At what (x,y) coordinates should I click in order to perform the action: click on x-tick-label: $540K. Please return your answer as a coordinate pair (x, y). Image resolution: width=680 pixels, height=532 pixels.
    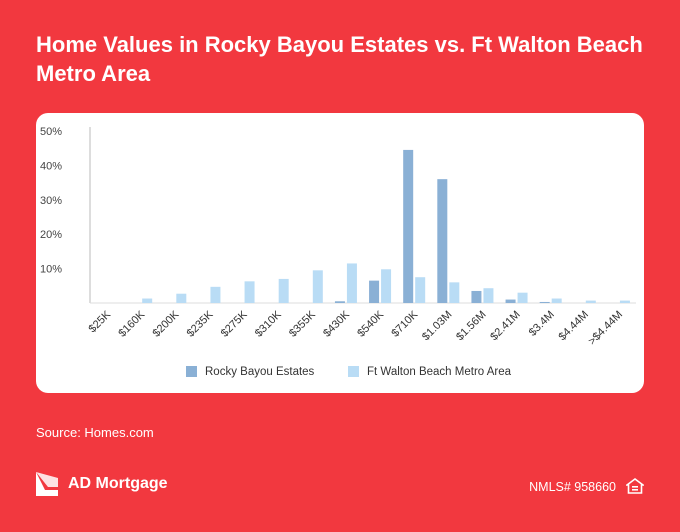
    Looking at the image, I should click on (370, 323).